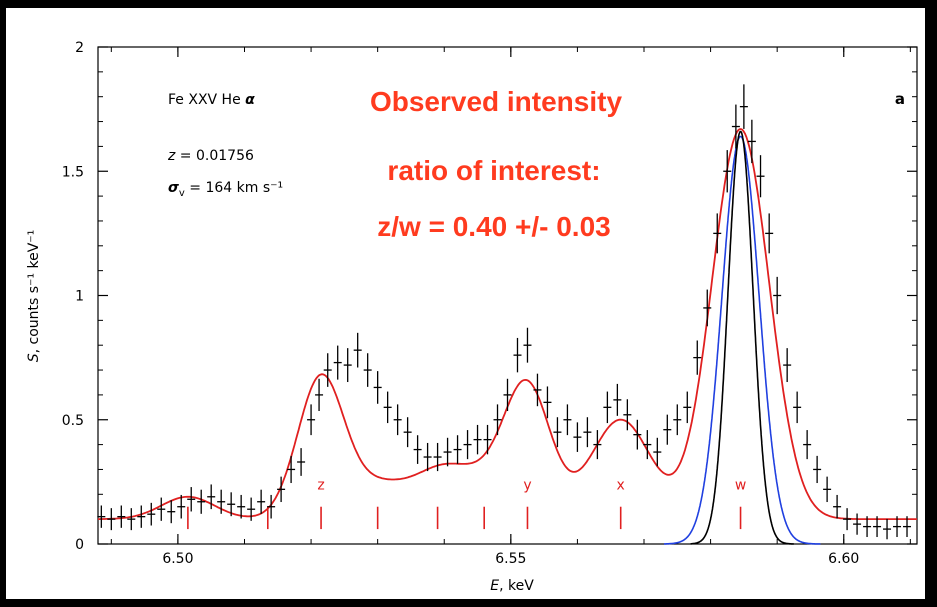 Image resolution: width=937 pixels, height=607 pixels. I want to click on line-marker-label: x, so click(621, 485).